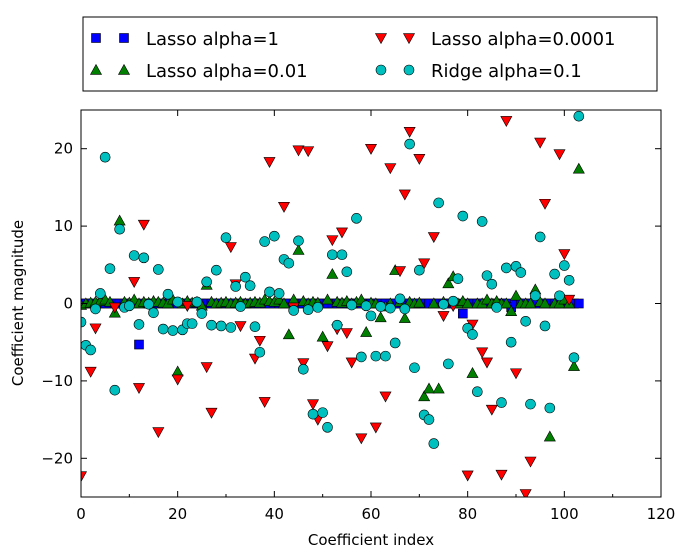 The height and width of the screenshot is (555, 700). What do you see at coordinates (506, 71) in the screenshot?
I see `legend-label: Ridge alpha=0.1` at bounding box center [506, 71].